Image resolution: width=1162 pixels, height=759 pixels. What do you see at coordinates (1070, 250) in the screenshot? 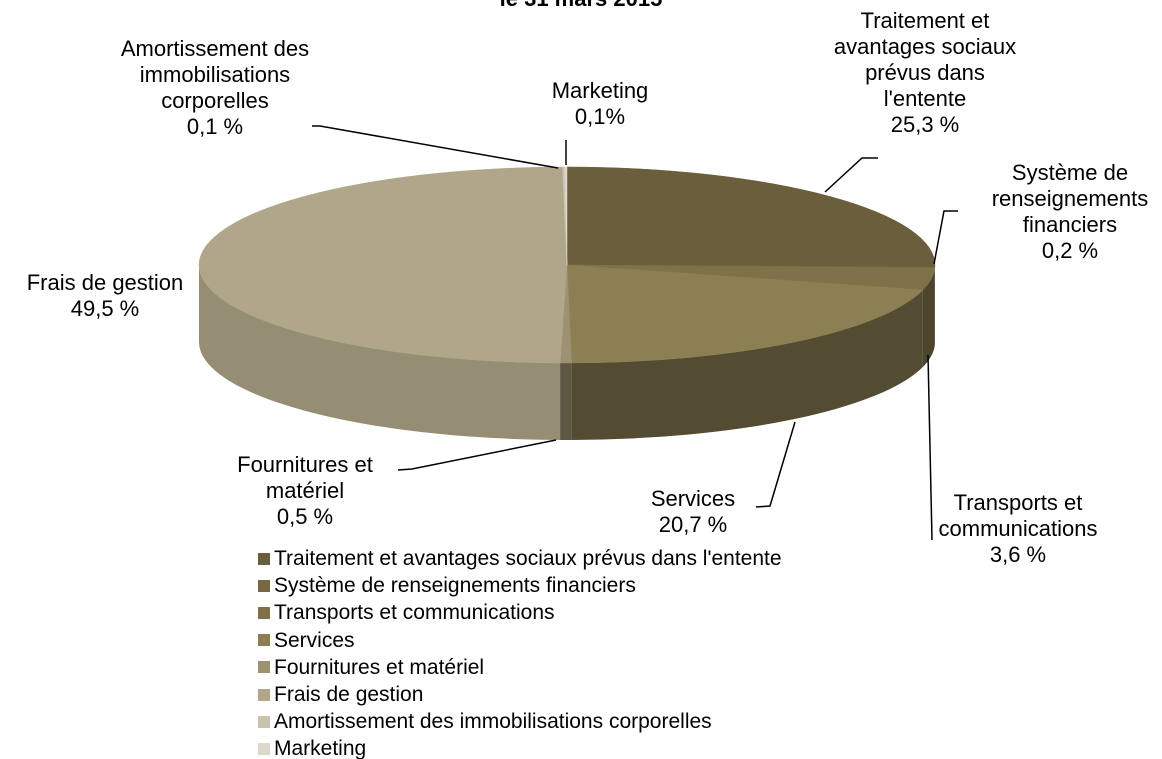
I see `data-label-value: 0,2 %` at bounding box center [1070, 250].